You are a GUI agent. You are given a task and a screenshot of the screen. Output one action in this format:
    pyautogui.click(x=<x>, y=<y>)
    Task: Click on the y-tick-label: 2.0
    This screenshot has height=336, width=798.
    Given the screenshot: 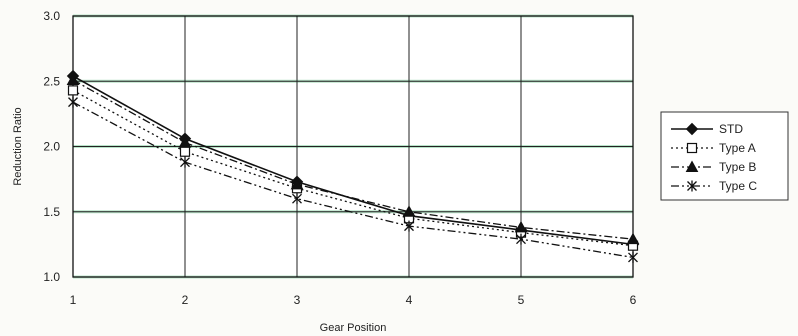 What is the action you would take?
    pyautogui.click(x=51, y=147)
    